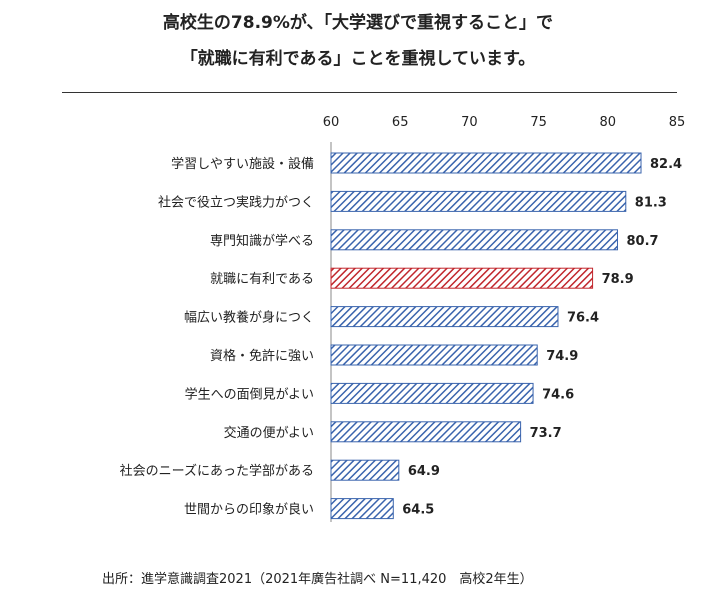 Image resolution: width=716 pixels, height=600 pixels. What do you see at coordinates (424, 471) in the screenshot?
I see `data-label: 64.9` at bounding box center [424, 471].